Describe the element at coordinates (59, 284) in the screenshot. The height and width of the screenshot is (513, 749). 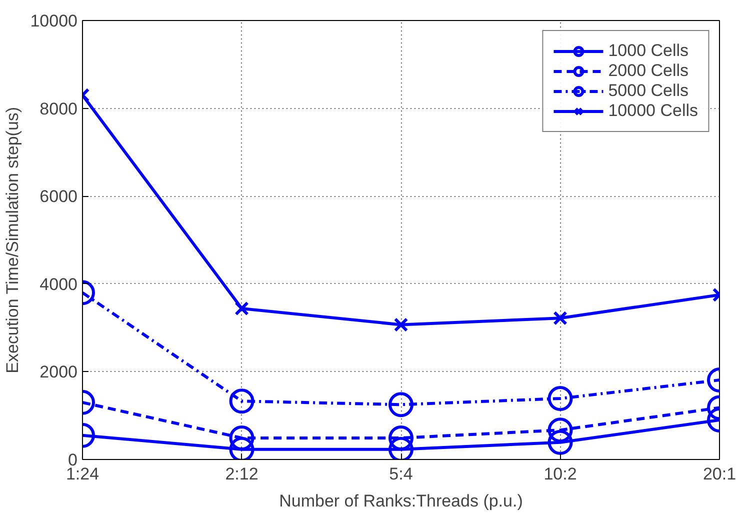
I see `y-tick-label: 4000` at that location.